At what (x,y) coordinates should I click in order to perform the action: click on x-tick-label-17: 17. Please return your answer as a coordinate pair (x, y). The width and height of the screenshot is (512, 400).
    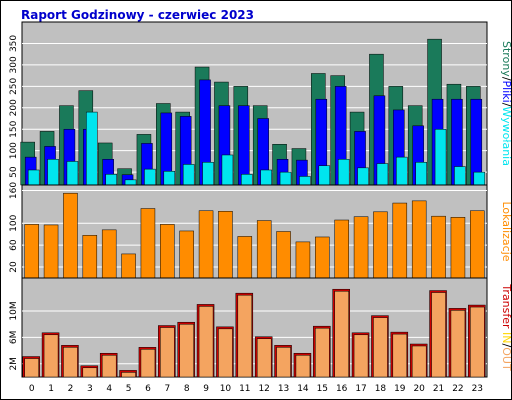
    Looking at the image, I should click on (360, 389).